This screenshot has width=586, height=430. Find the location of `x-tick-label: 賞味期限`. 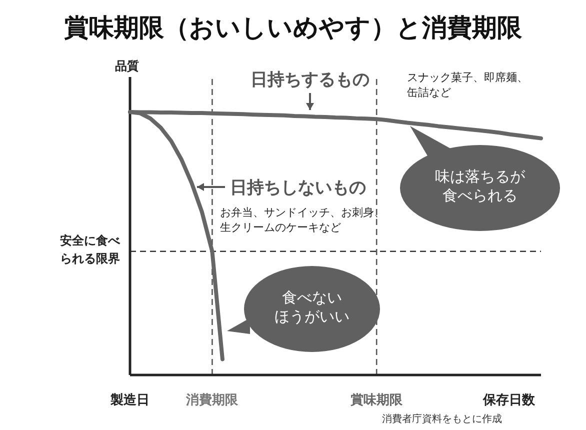

x-tick-label: 賞味期限 is located at coordinates (377, 400).